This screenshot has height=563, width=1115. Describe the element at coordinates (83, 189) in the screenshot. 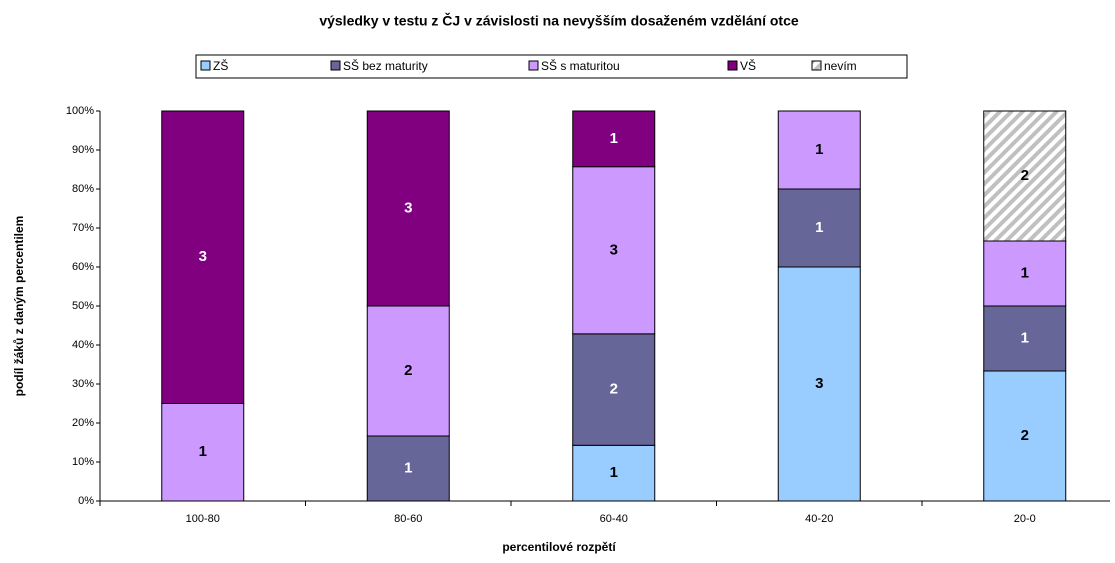

I see `y-tick-label: 80%` at that location.